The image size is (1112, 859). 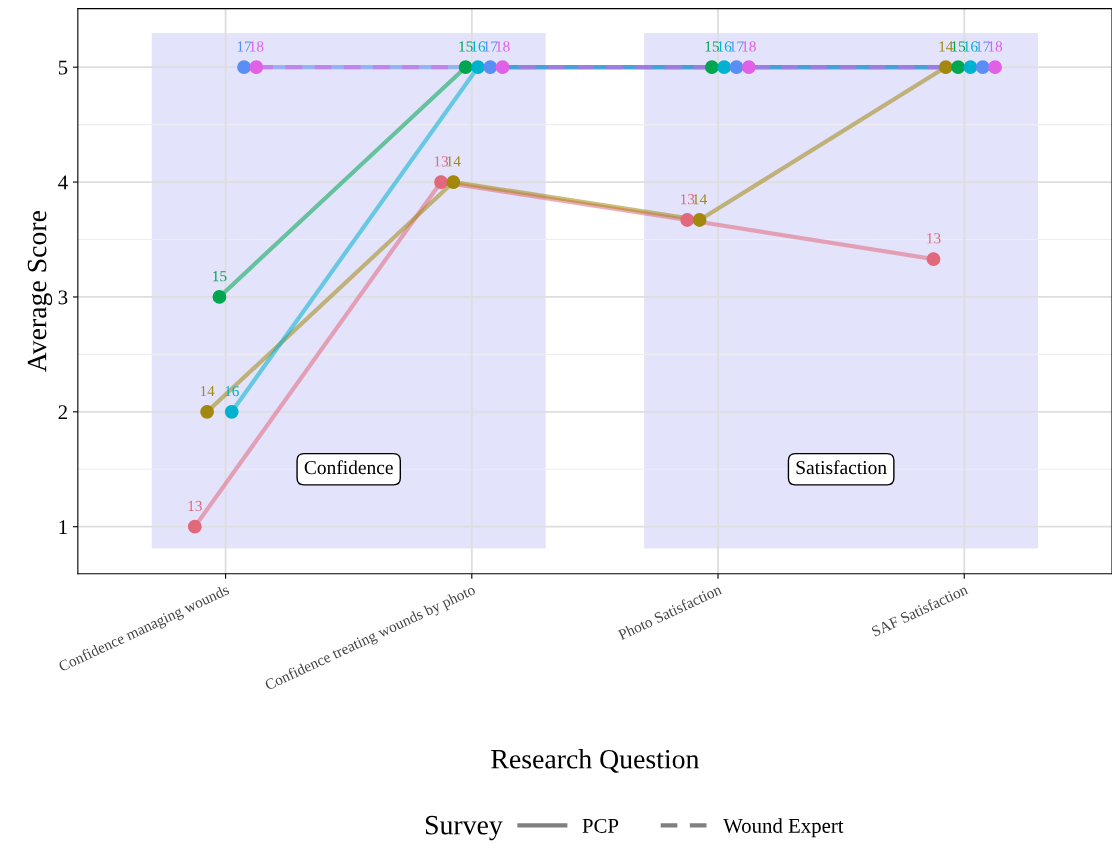 I want to click on legend-title: Survey, so click(x=464, y=828).